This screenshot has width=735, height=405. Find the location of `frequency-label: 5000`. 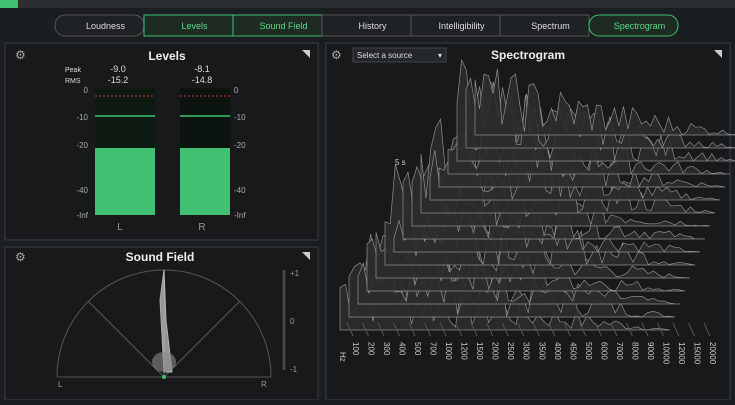

frequency-label: 5000 is located at coordinates (588, 351).